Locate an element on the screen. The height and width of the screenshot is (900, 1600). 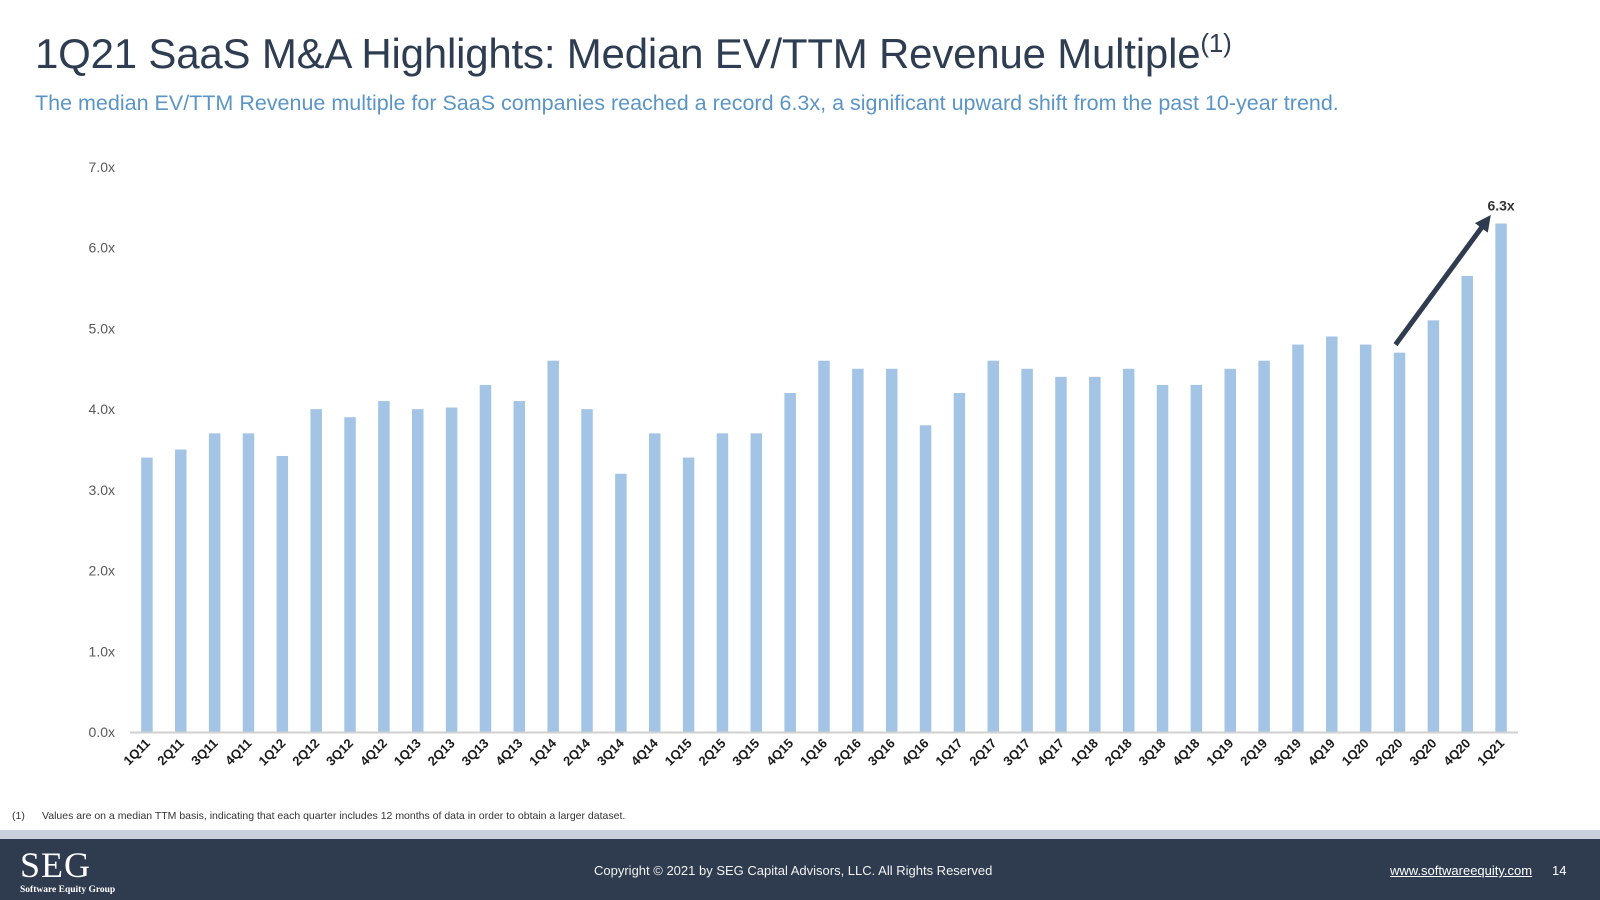
bar-1Q18 is located at coordinates (1095, 554).